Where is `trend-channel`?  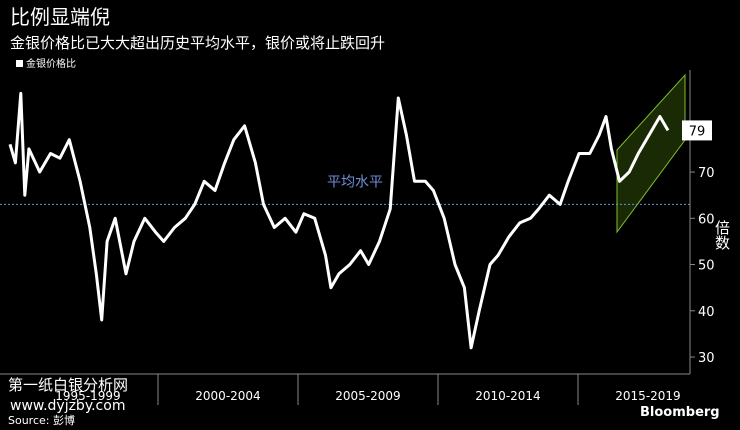 trend-channel is located at coordinates (651, 153).